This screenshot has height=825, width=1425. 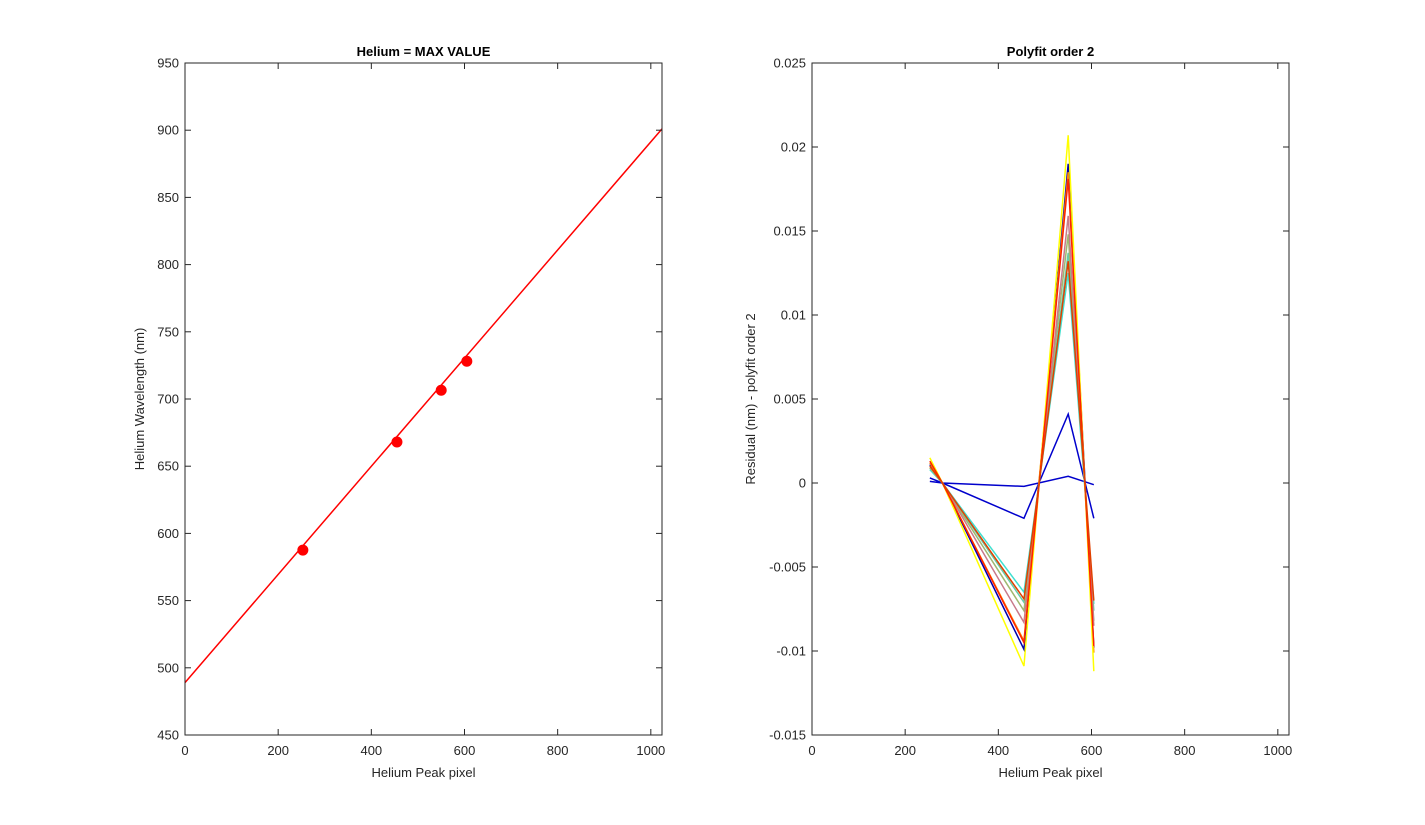 I want to click on y-tick-label: 700, so click(x=168, y=399).